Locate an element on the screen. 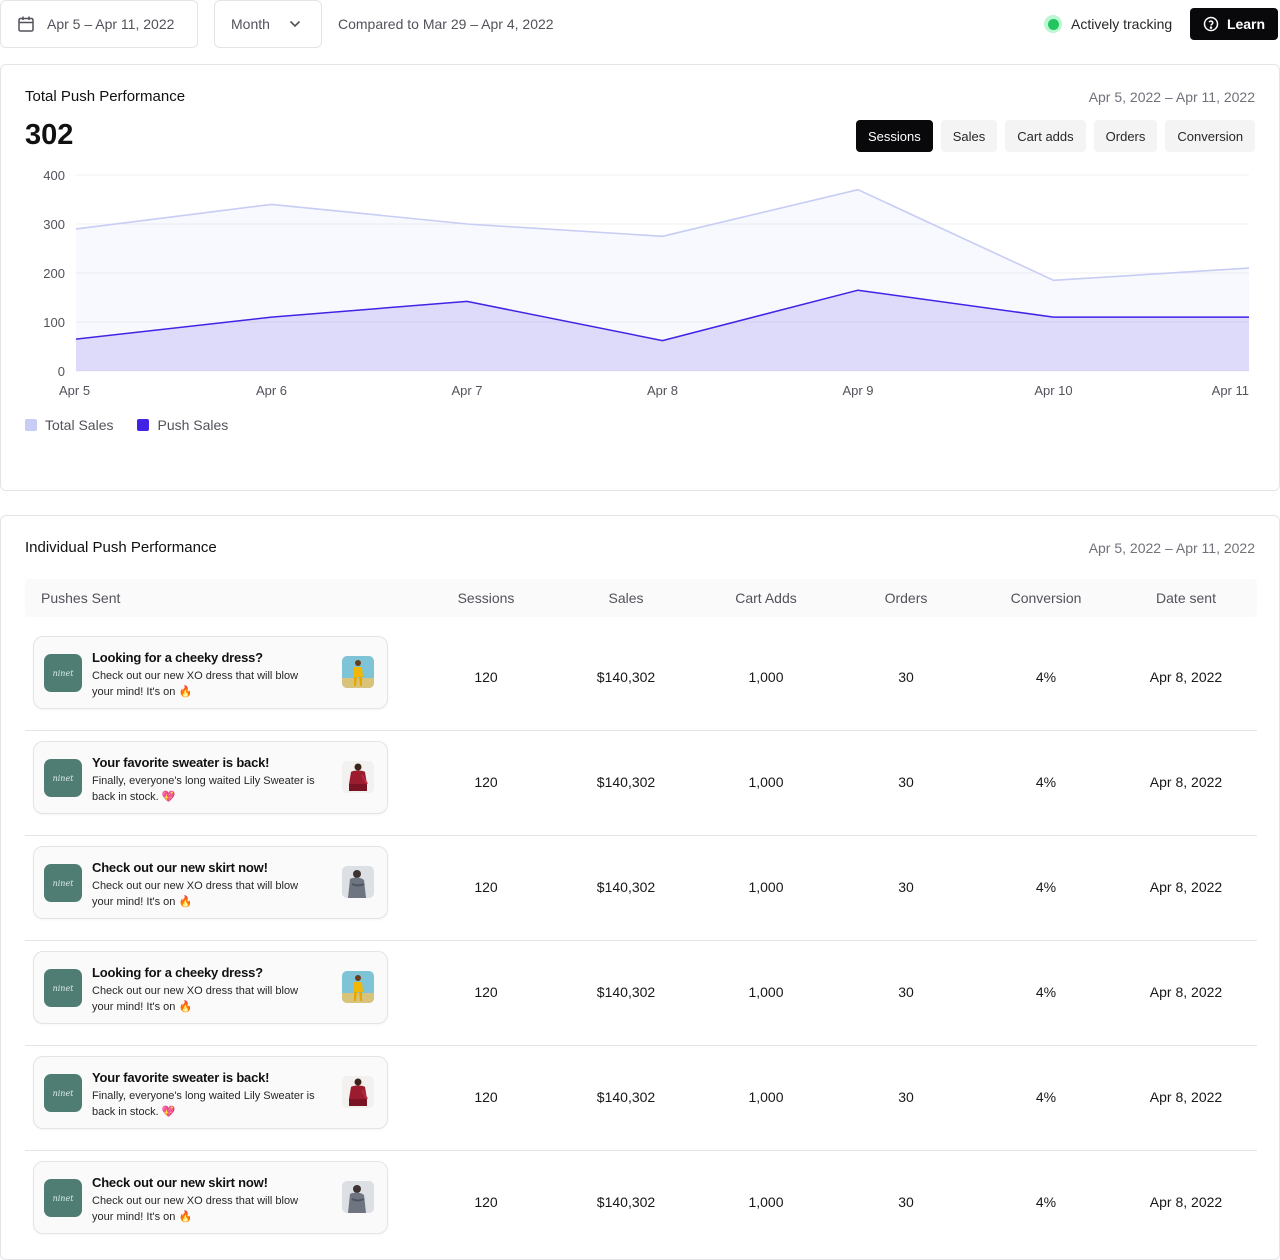  x-tick-label: Apr 7 is located at coordinates (466, 390).